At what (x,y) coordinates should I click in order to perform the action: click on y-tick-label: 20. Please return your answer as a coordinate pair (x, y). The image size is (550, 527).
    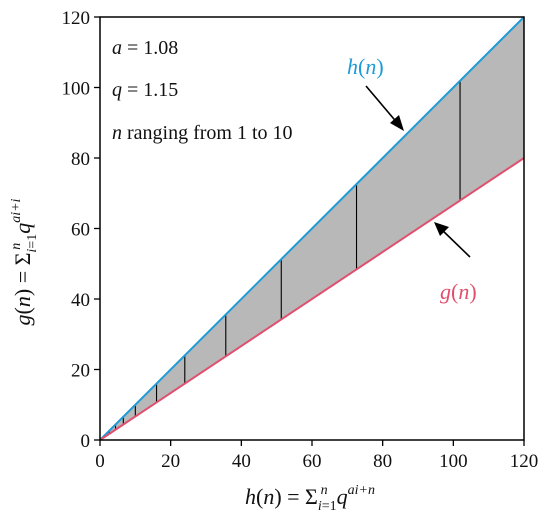
    Looking at the image, I should click on (80, 371).